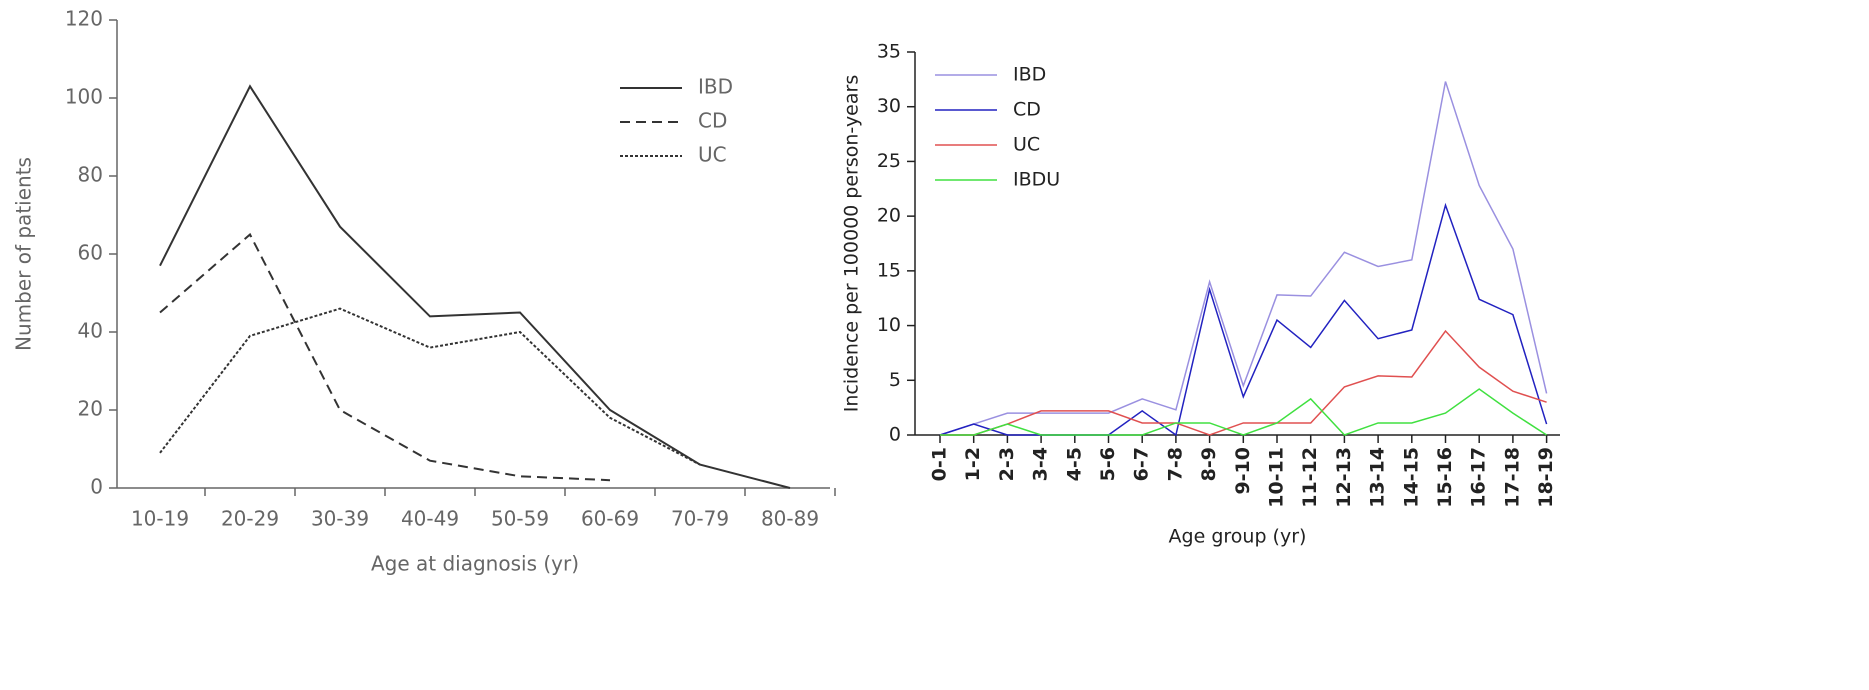 This screenshot has height=690, width=1869. I want to click on y-tick-label: 10, so click(889, 325).